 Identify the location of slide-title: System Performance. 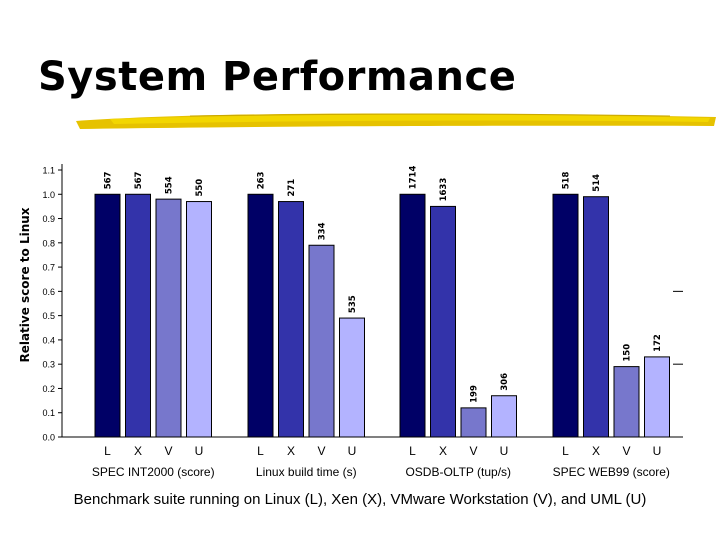
(277, 77).